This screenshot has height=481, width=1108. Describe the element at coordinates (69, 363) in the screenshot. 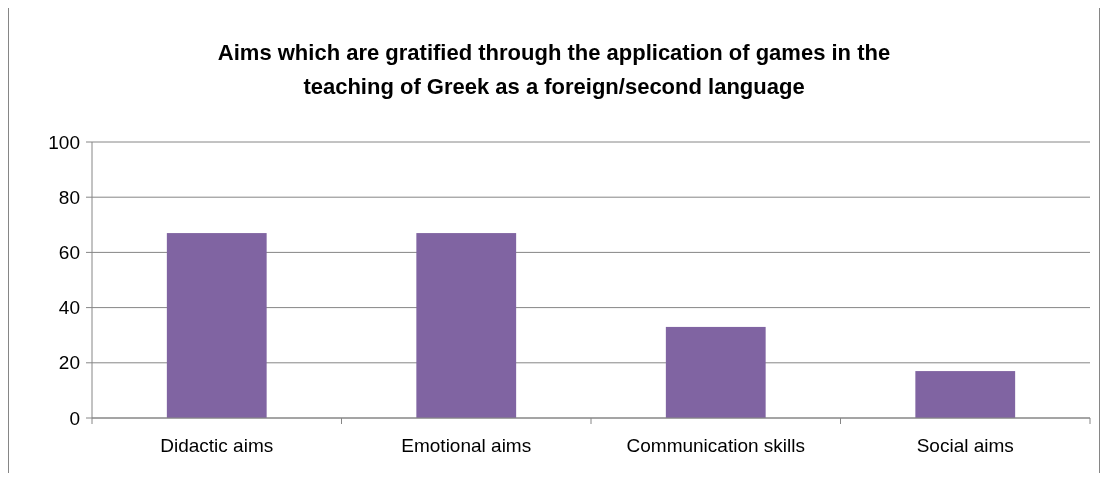

I see `y-tick-label: 20` at that location.